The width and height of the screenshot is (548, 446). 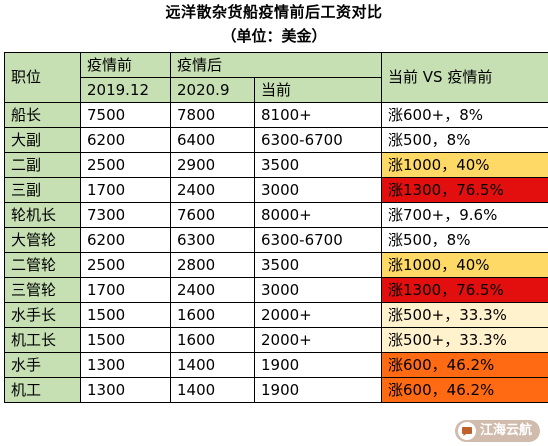 I want to click on table-row: 机工 1300 1400 1900 涨600，46.2%, so click(x=276, y=390).